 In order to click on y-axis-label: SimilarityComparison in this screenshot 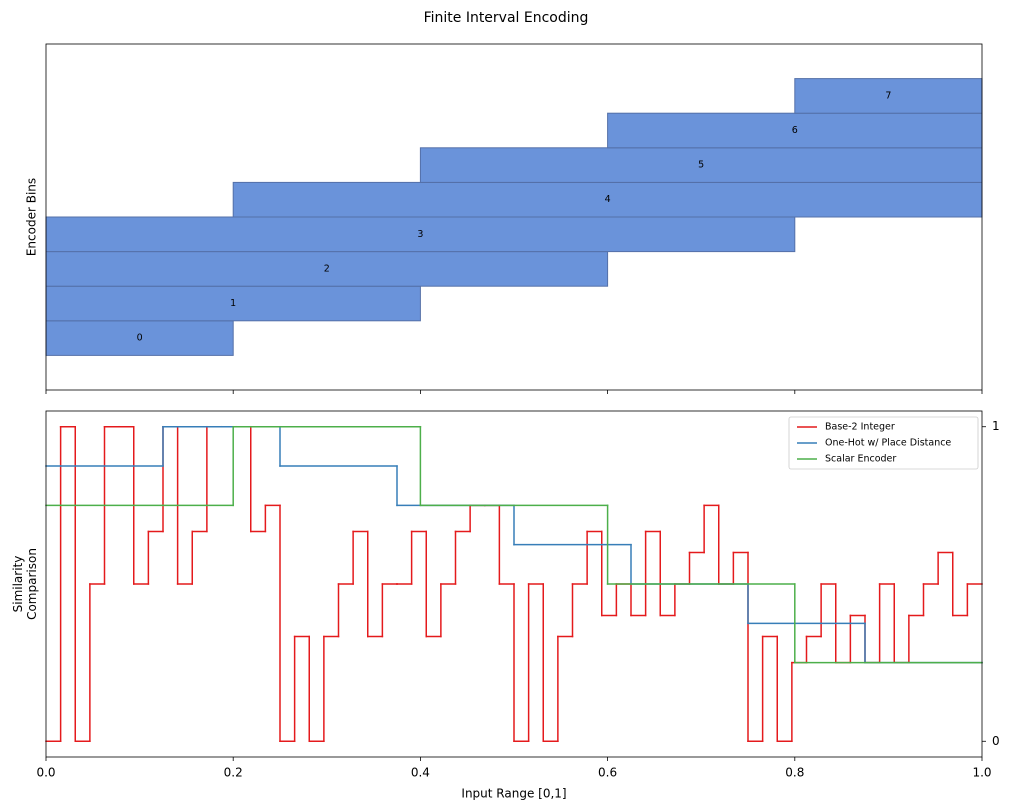, I will do `click(25, 584)`.